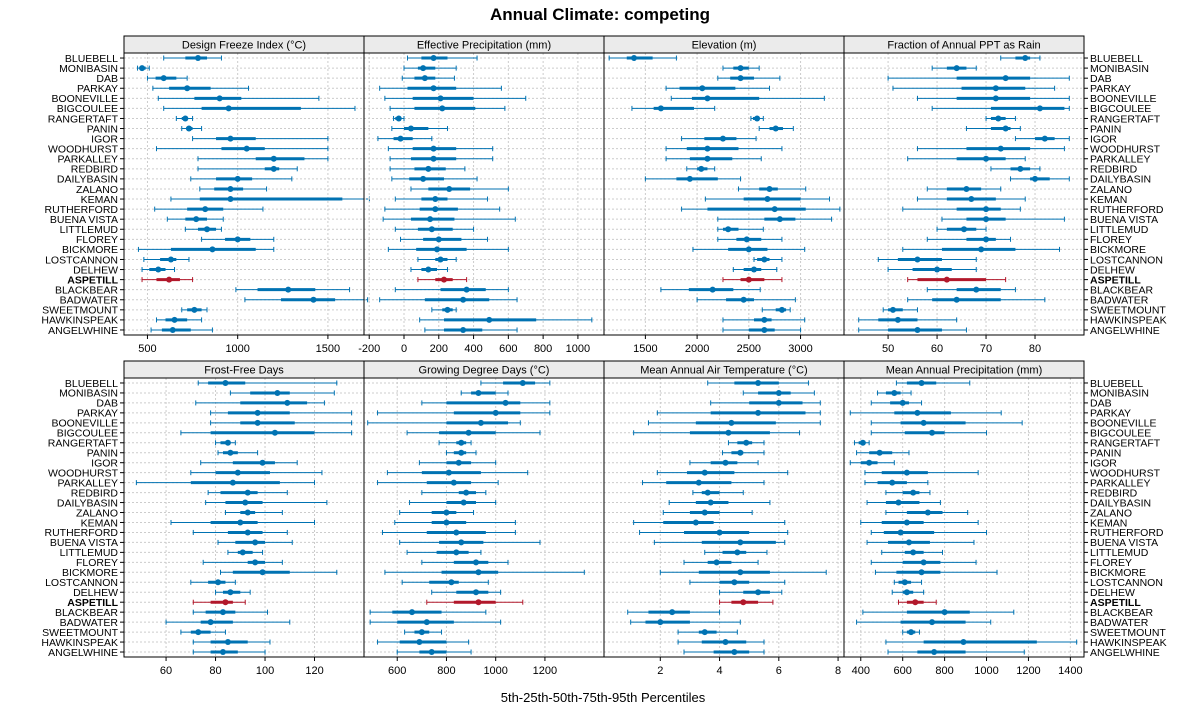 Image resolution: width=1200 pixels, height=725 pixels. Describe the element at coordinates (83, 331) in the screenshot. I see `site-label-left: ANGELWHINE` at that location.